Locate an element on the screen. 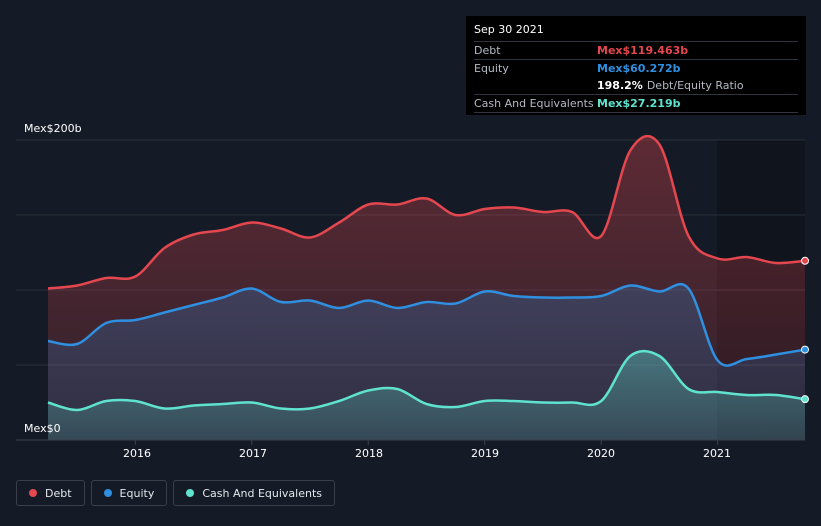 This screenshot has width=821, height=526. tooltip-equity-value: Mex$60.272b is located at coordinates (639, 68).